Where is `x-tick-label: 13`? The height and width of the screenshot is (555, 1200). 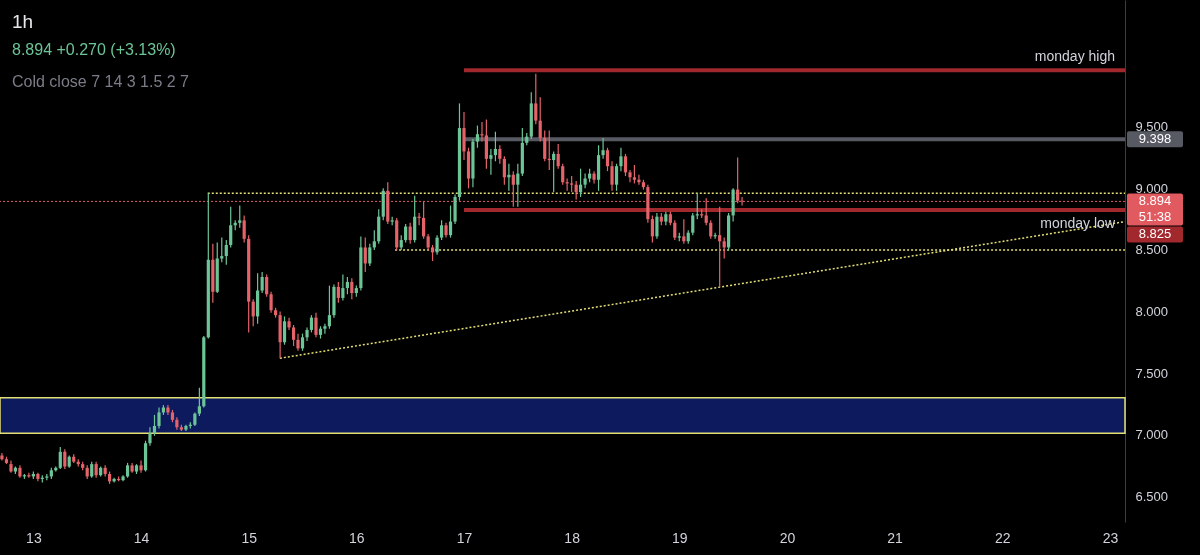
x-tick-label: 13 is located at coordinates (34, 537).